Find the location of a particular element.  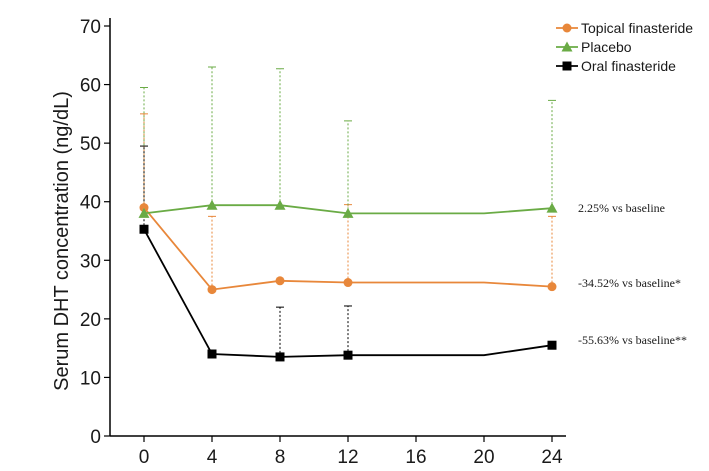

series-annotation: -55.63% vs baseline** is located at coordinates (632, 340).